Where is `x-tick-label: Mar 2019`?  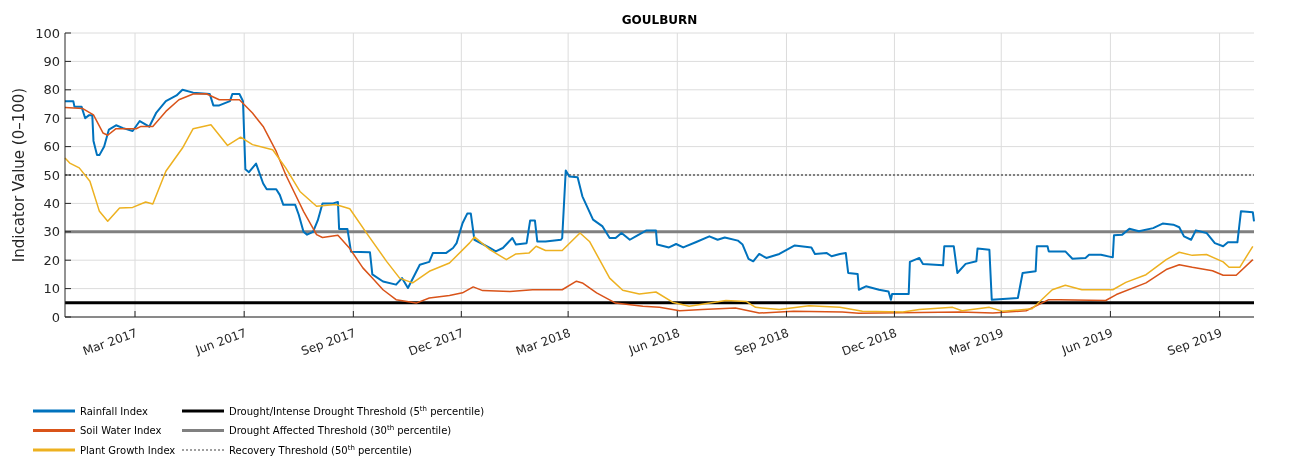 x-tick-label: Mar 2019 is located at coordinates (976, 342).